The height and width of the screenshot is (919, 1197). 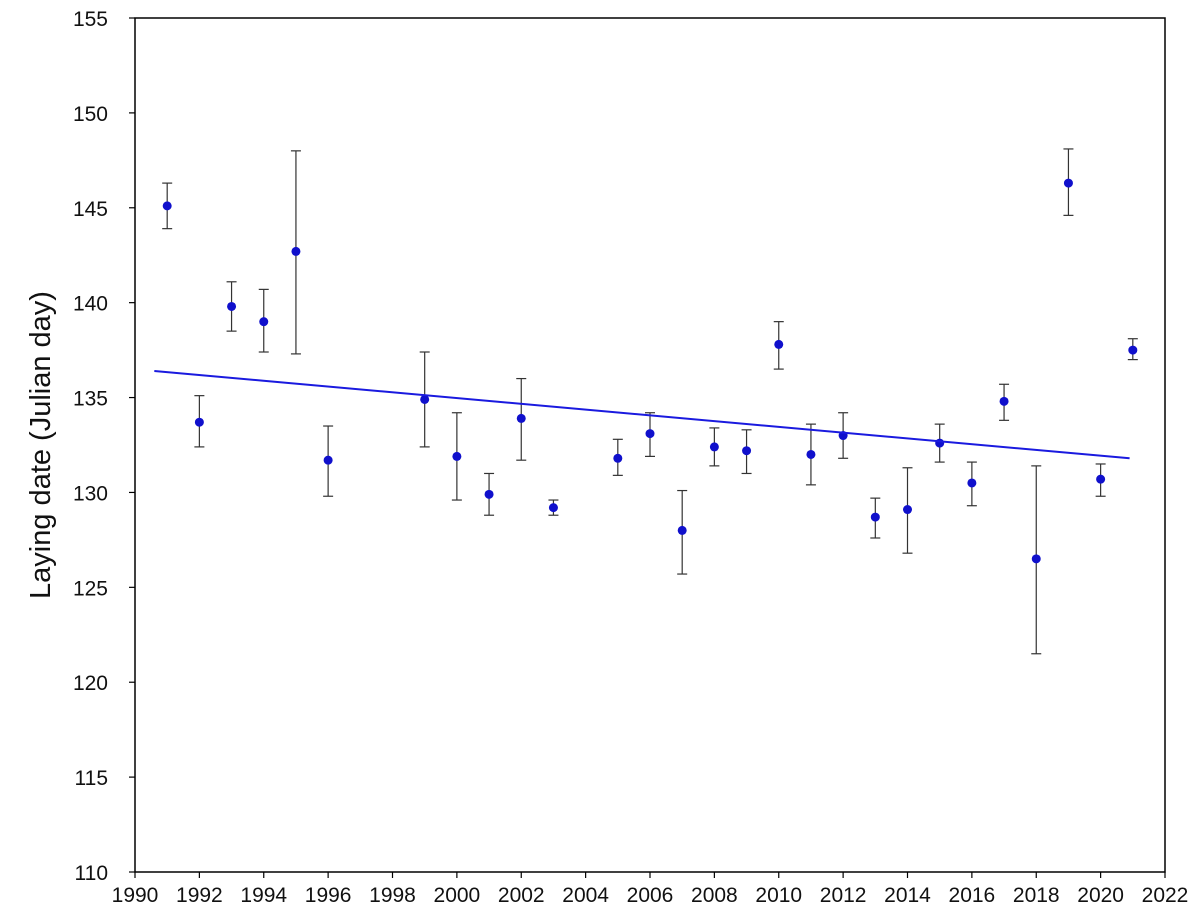 I want to click on x-tick-label: 2006, so click(x=650, y=895).